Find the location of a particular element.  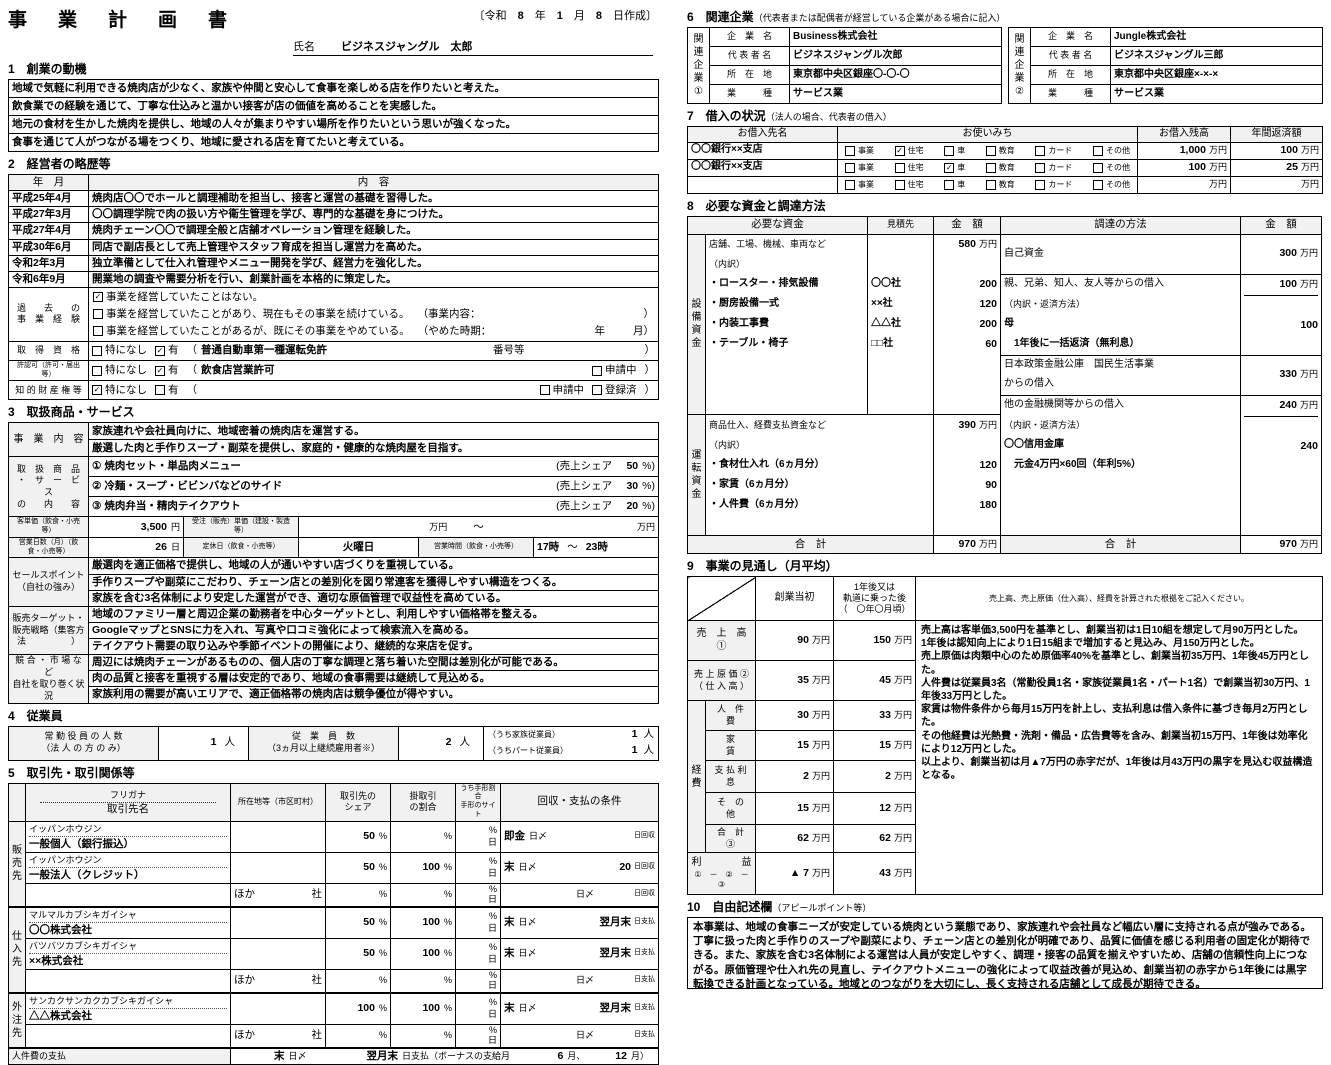

products-label: 取 扱 商 品 ・ サ ー ビ ス の 内 容 is located at coordinates (49, 487).